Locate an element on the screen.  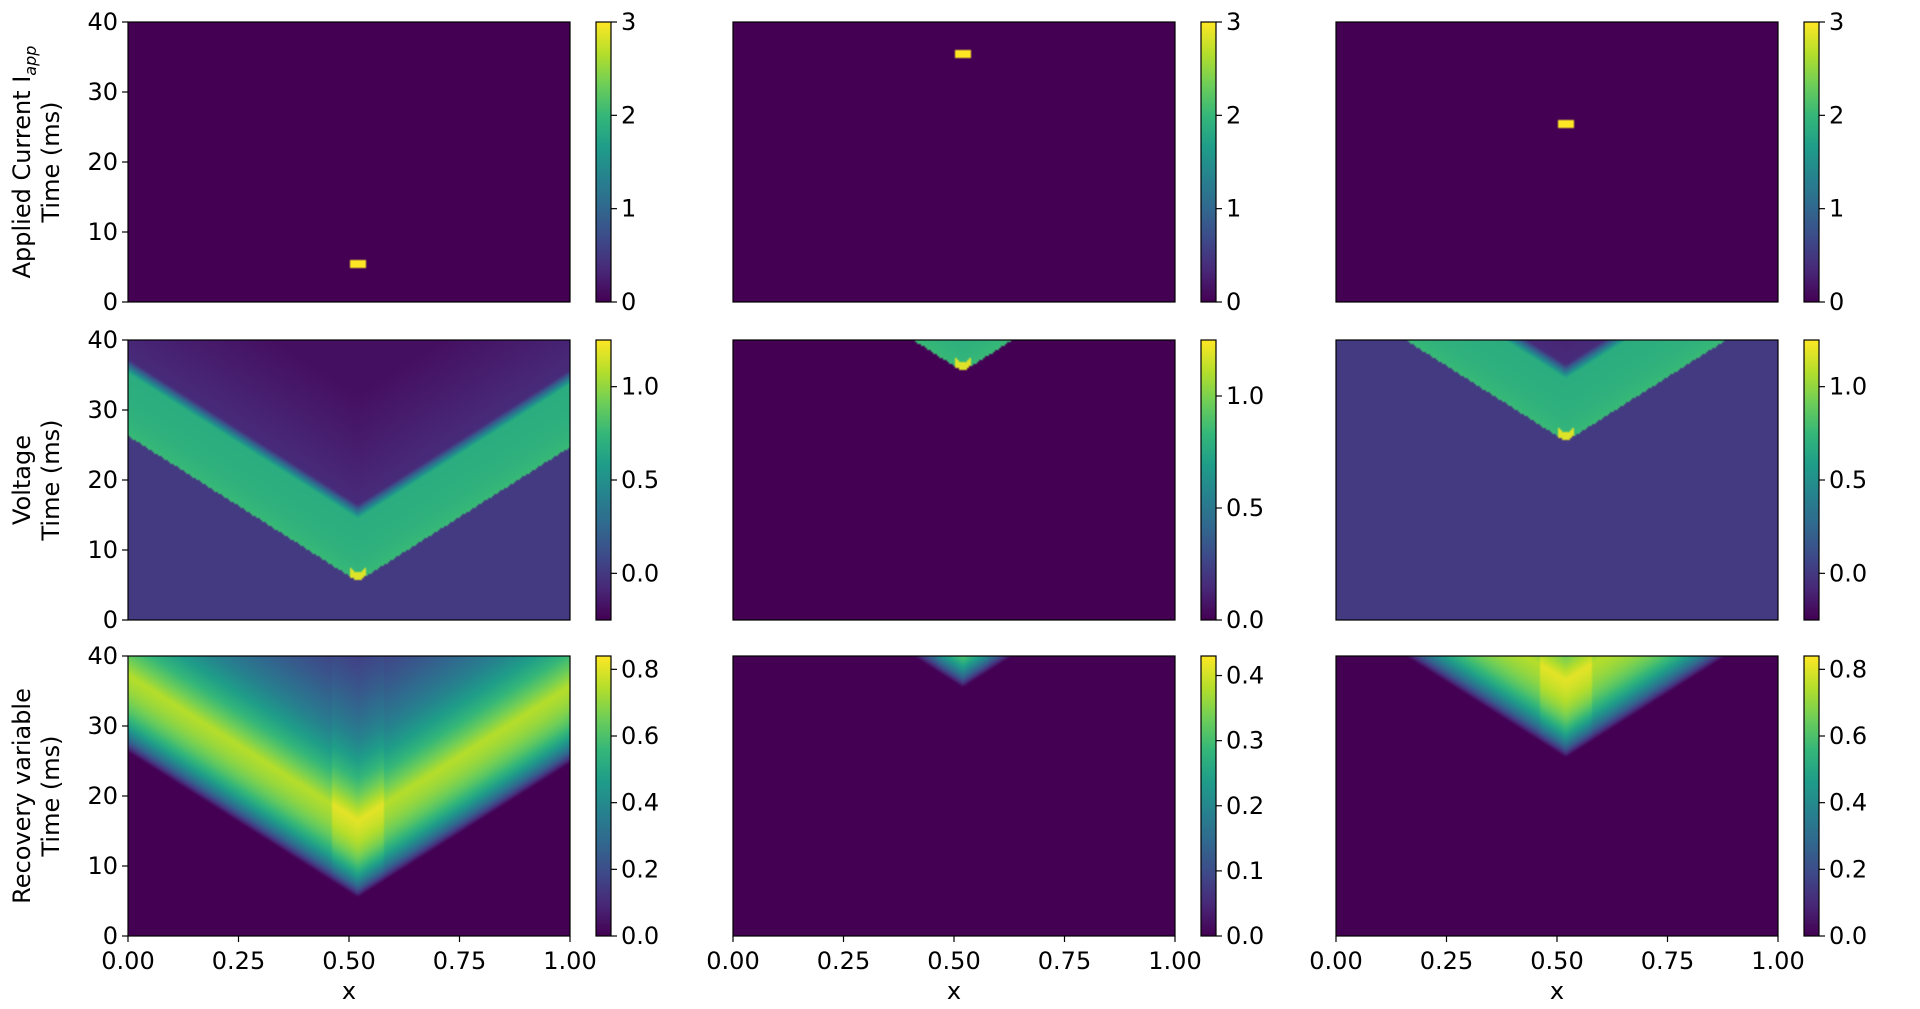
row-ylabel: Recovery variable Time (ms) is located at coordinates (36, 796).